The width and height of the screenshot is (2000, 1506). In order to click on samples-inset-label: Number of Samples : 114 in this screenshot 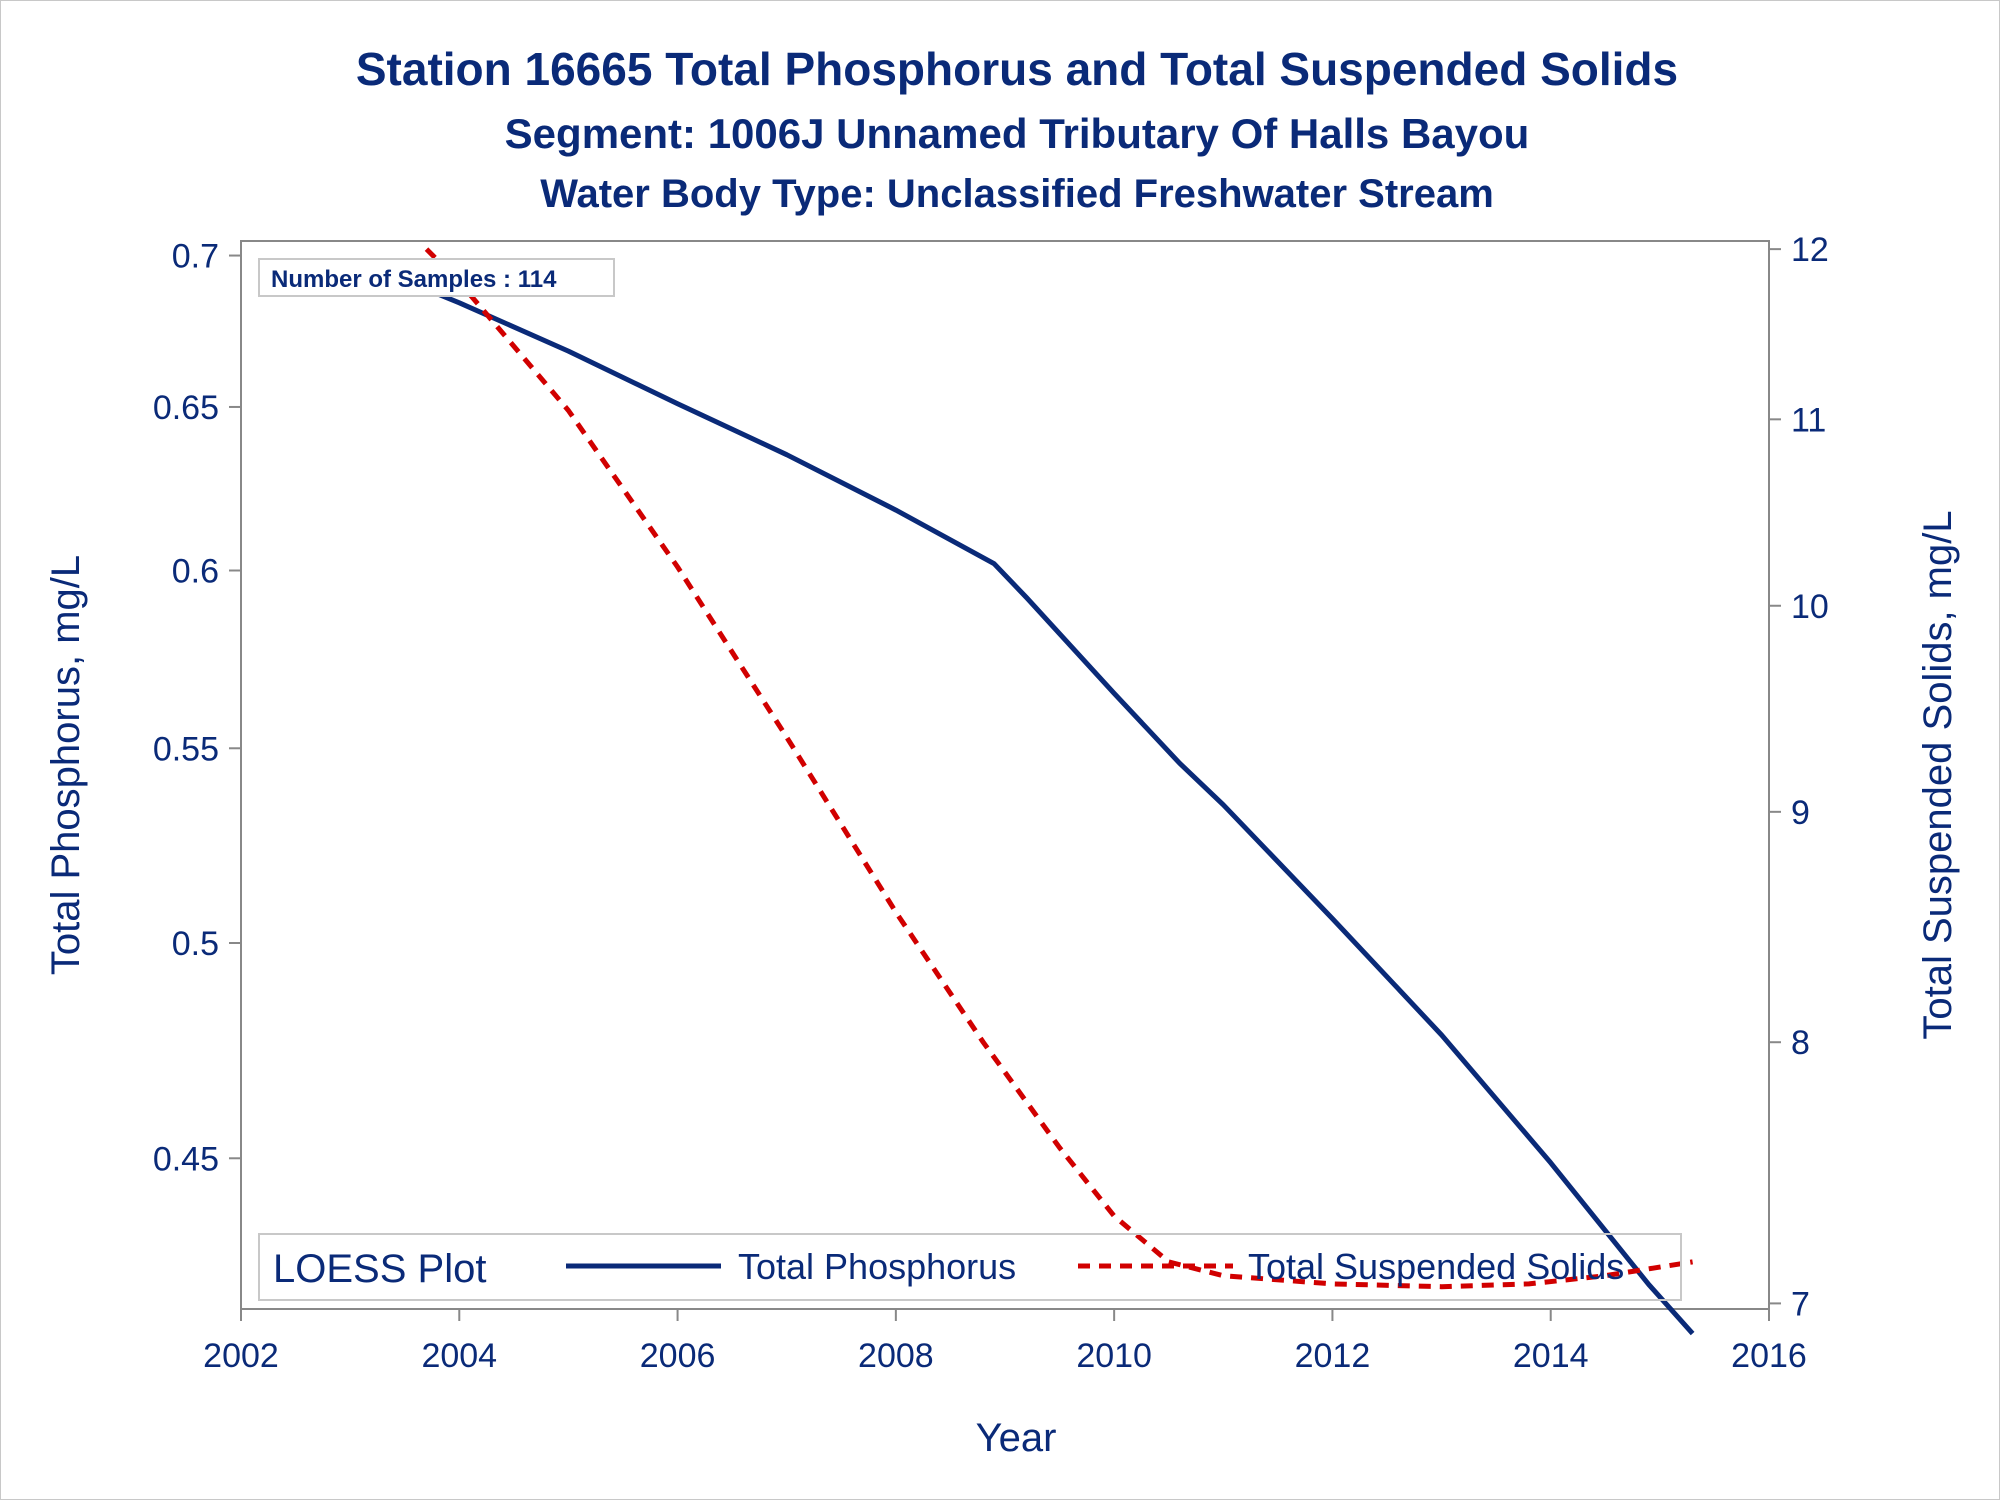, I will do `click(414, 279)`.